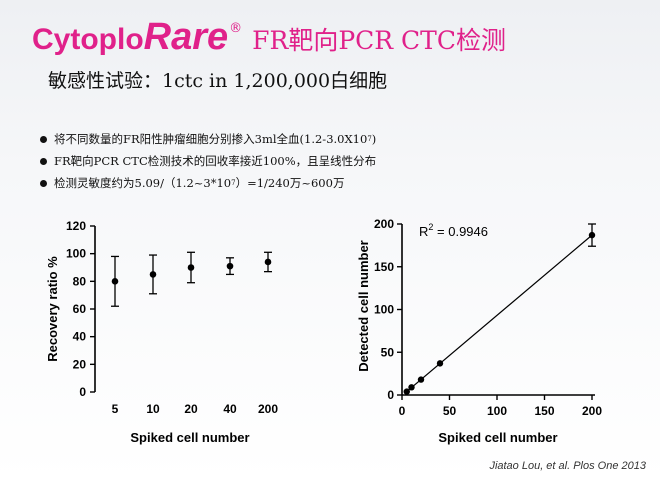 Image resolution: width=660 pixels, height=480 pixels. Describe the element at coordinates (363, 306) in the screenshot. I see `y-axis-label: Detected cell number` at that location.